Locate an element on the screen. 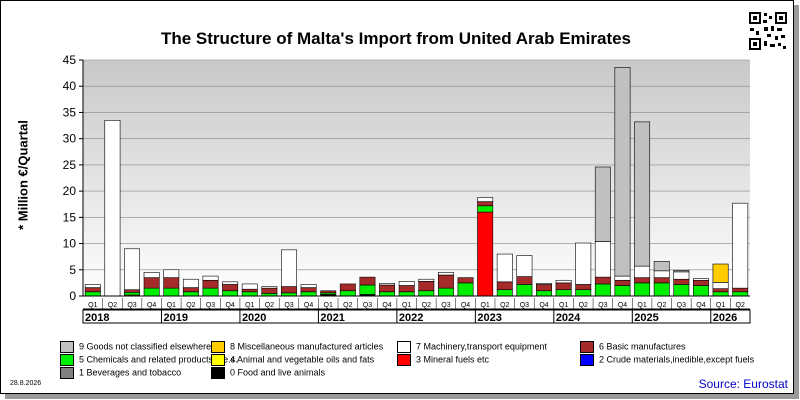 Image resolution: width=800 pixels, height=400 pixels. y-tick-label: 40 is located at coordinates (70, 86).